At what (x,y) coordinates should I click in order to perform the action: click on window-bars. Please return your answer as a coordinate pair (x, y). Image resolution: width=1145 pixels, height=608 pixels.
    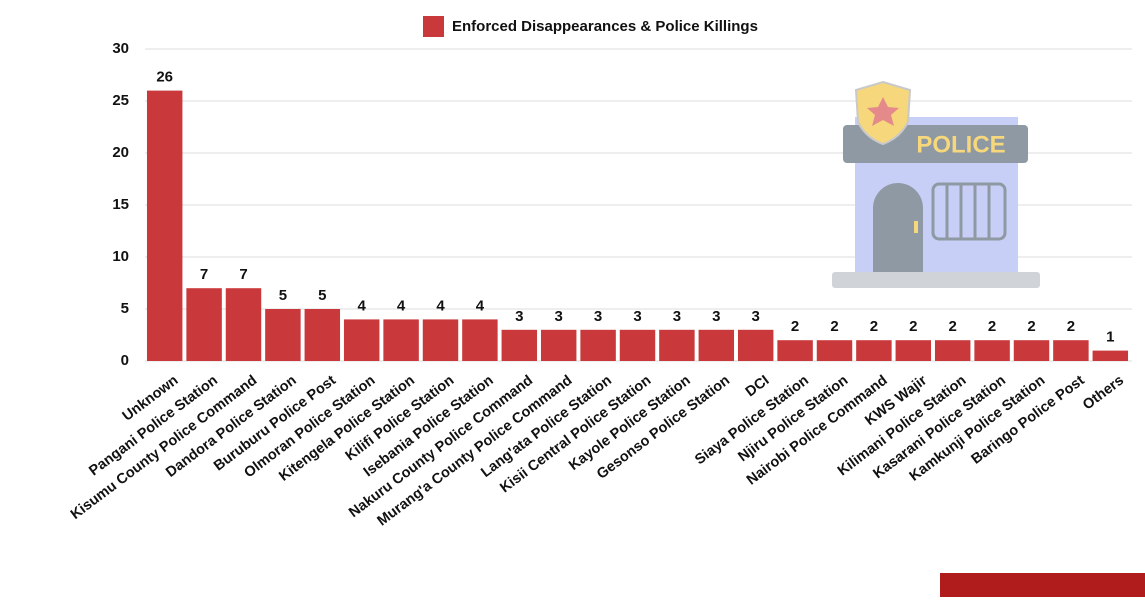
    Looking at the image, I should click on (968, 211).